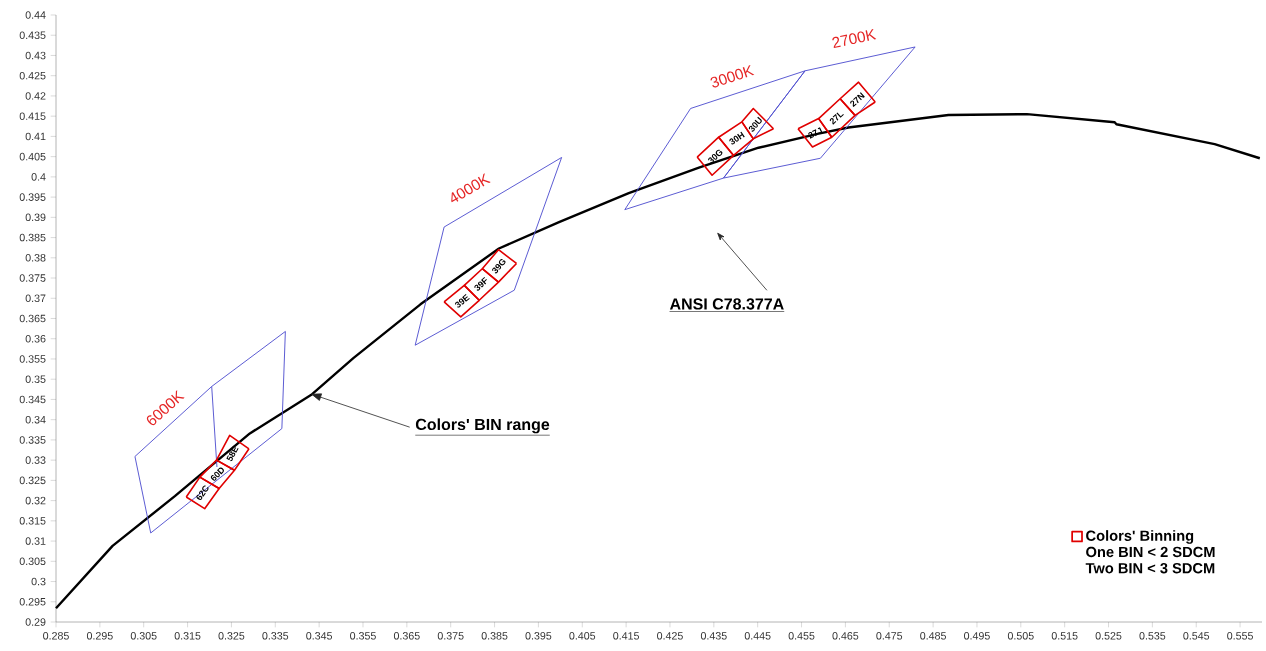  What do you see at coordinates (732, 76) in the screenshot?
I see `annotation: 3000K` at bounding box center [732, 76].